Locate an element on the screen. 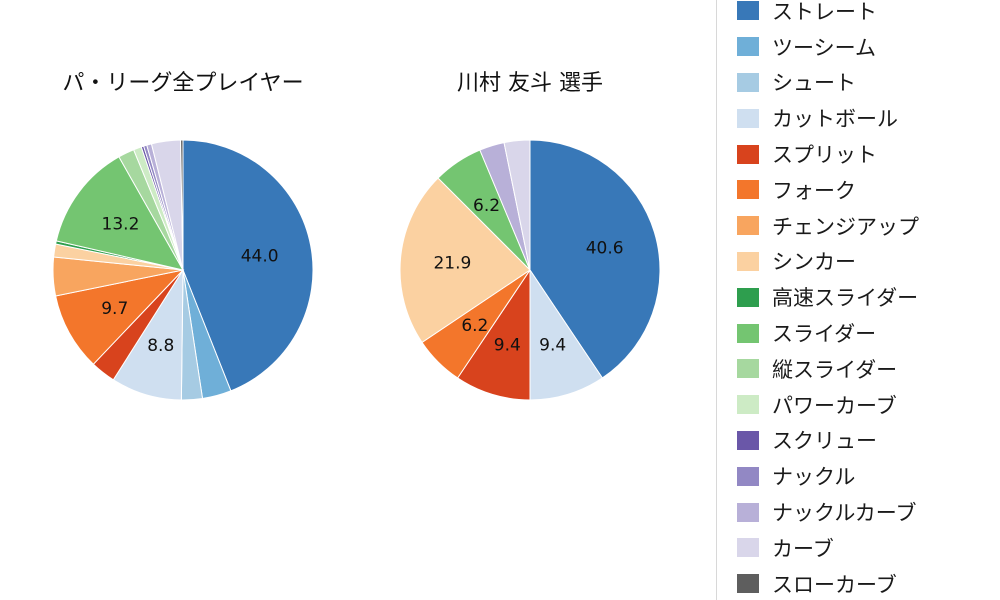  legend-item-6: チェンジアップ is located at coordinates (868, 226).